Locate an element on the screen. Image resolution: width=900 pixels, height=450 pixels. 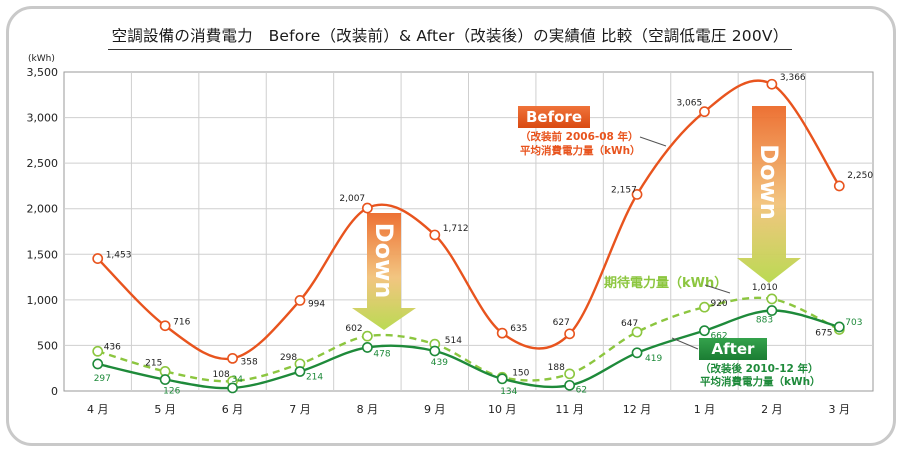
down-arrow-left is located at coordinates (384, 271).